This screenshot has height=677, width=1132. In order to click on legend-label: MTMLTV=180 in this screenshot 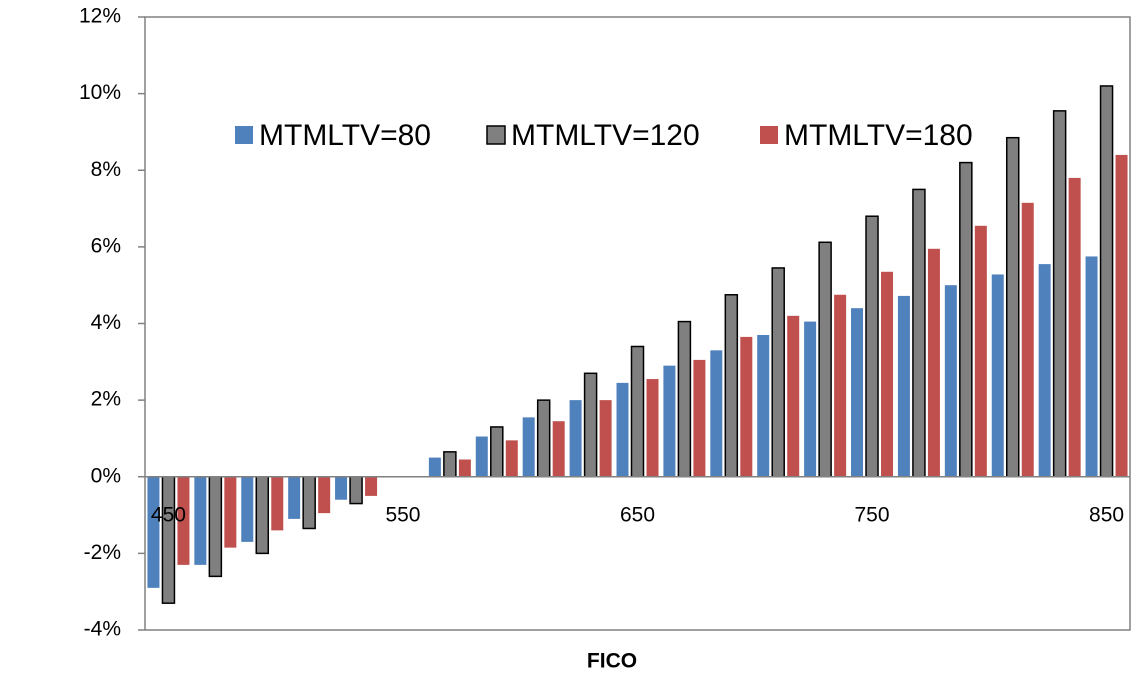, I will do `click(878, 135)`.